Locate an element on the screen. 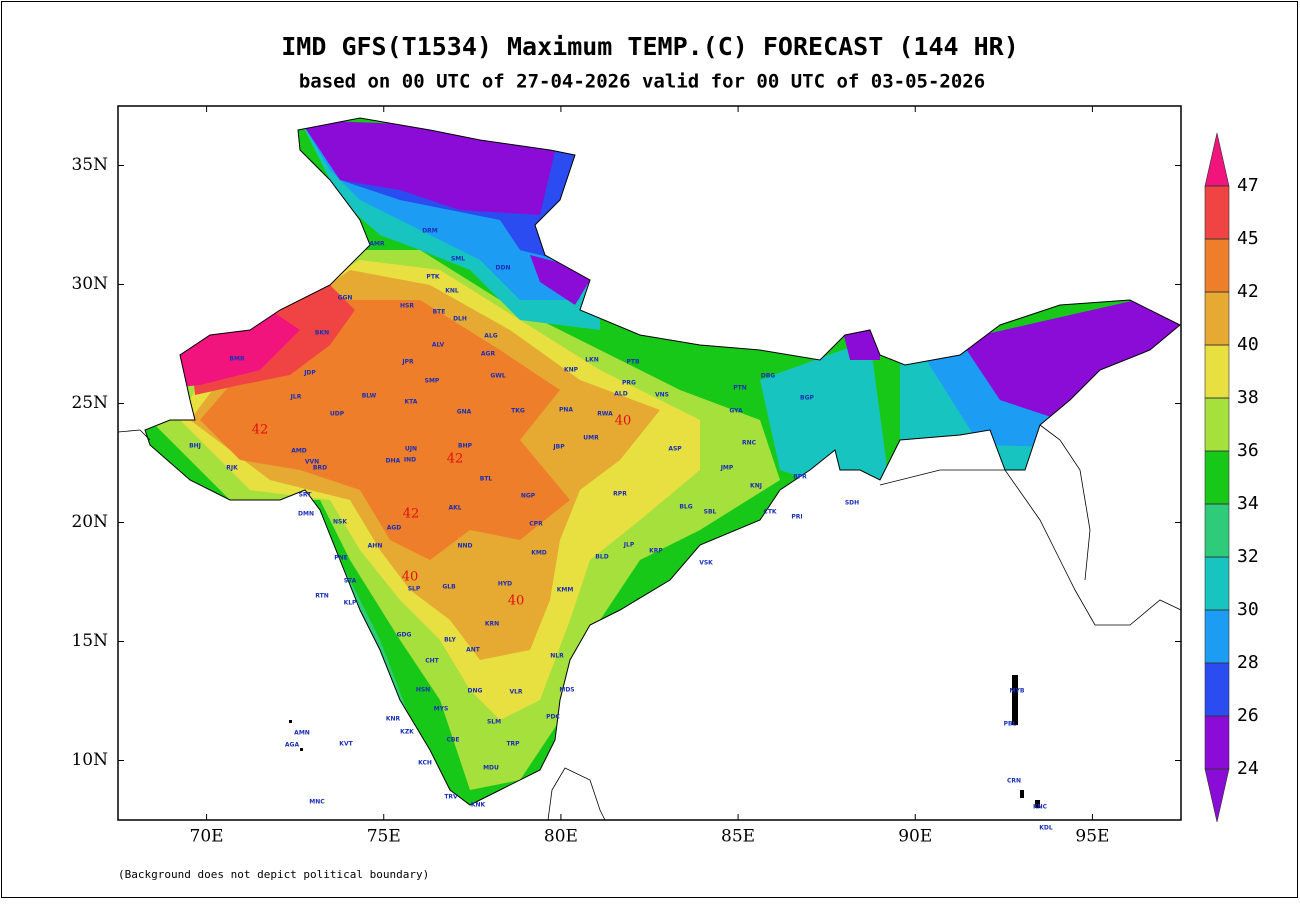  station-code: NND is located at coordinates (464, 546).